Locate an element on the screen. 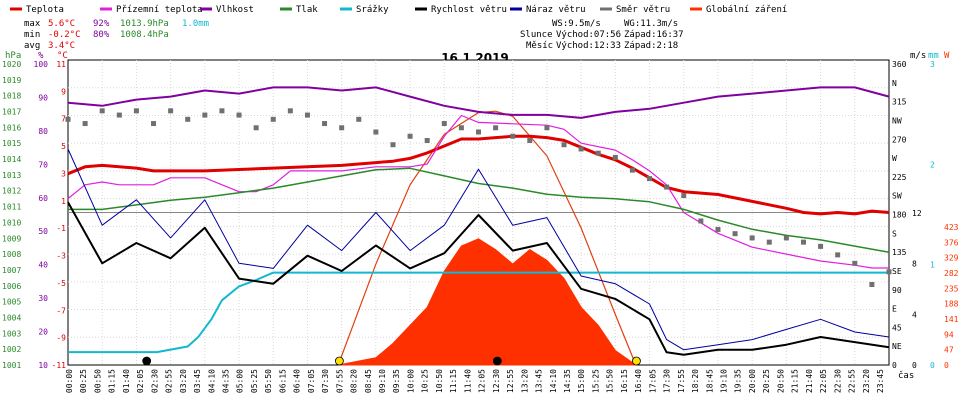  radiation-tick-label: 282 is located at coordinates (951, 273).